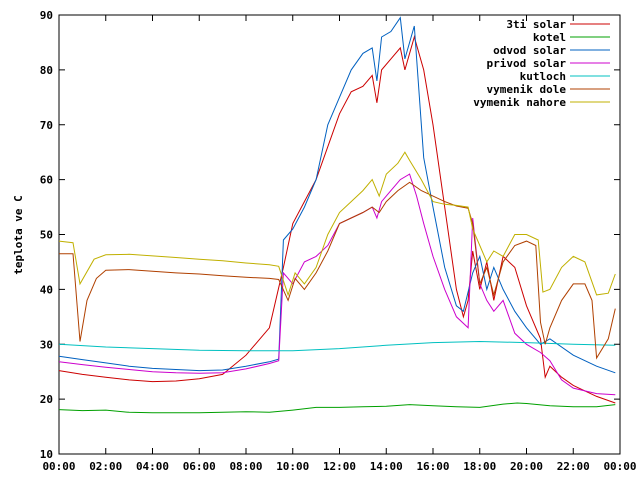 This screenshot has height=480, width=640. What do you see at coordinates (527, 63) in the screenshot?
I see `legend-label-privod-solar: privod solar` at bounding box center [527, 63].